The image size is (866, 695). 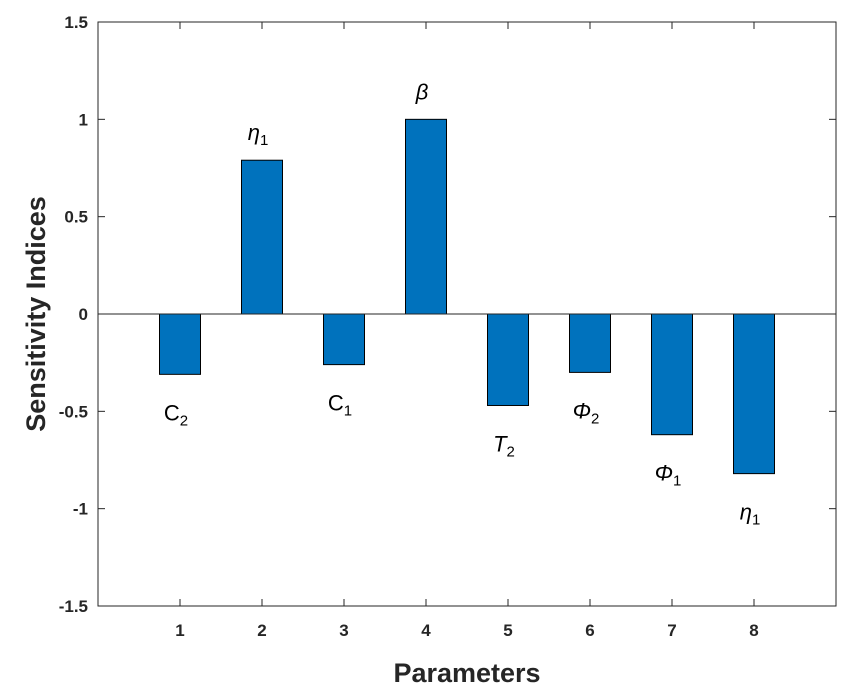 What do you see at coordinates (36, 314) in the screenshot?
I see `y-axis-title: Sensitivity Indices` at bounding box center [36, 314].